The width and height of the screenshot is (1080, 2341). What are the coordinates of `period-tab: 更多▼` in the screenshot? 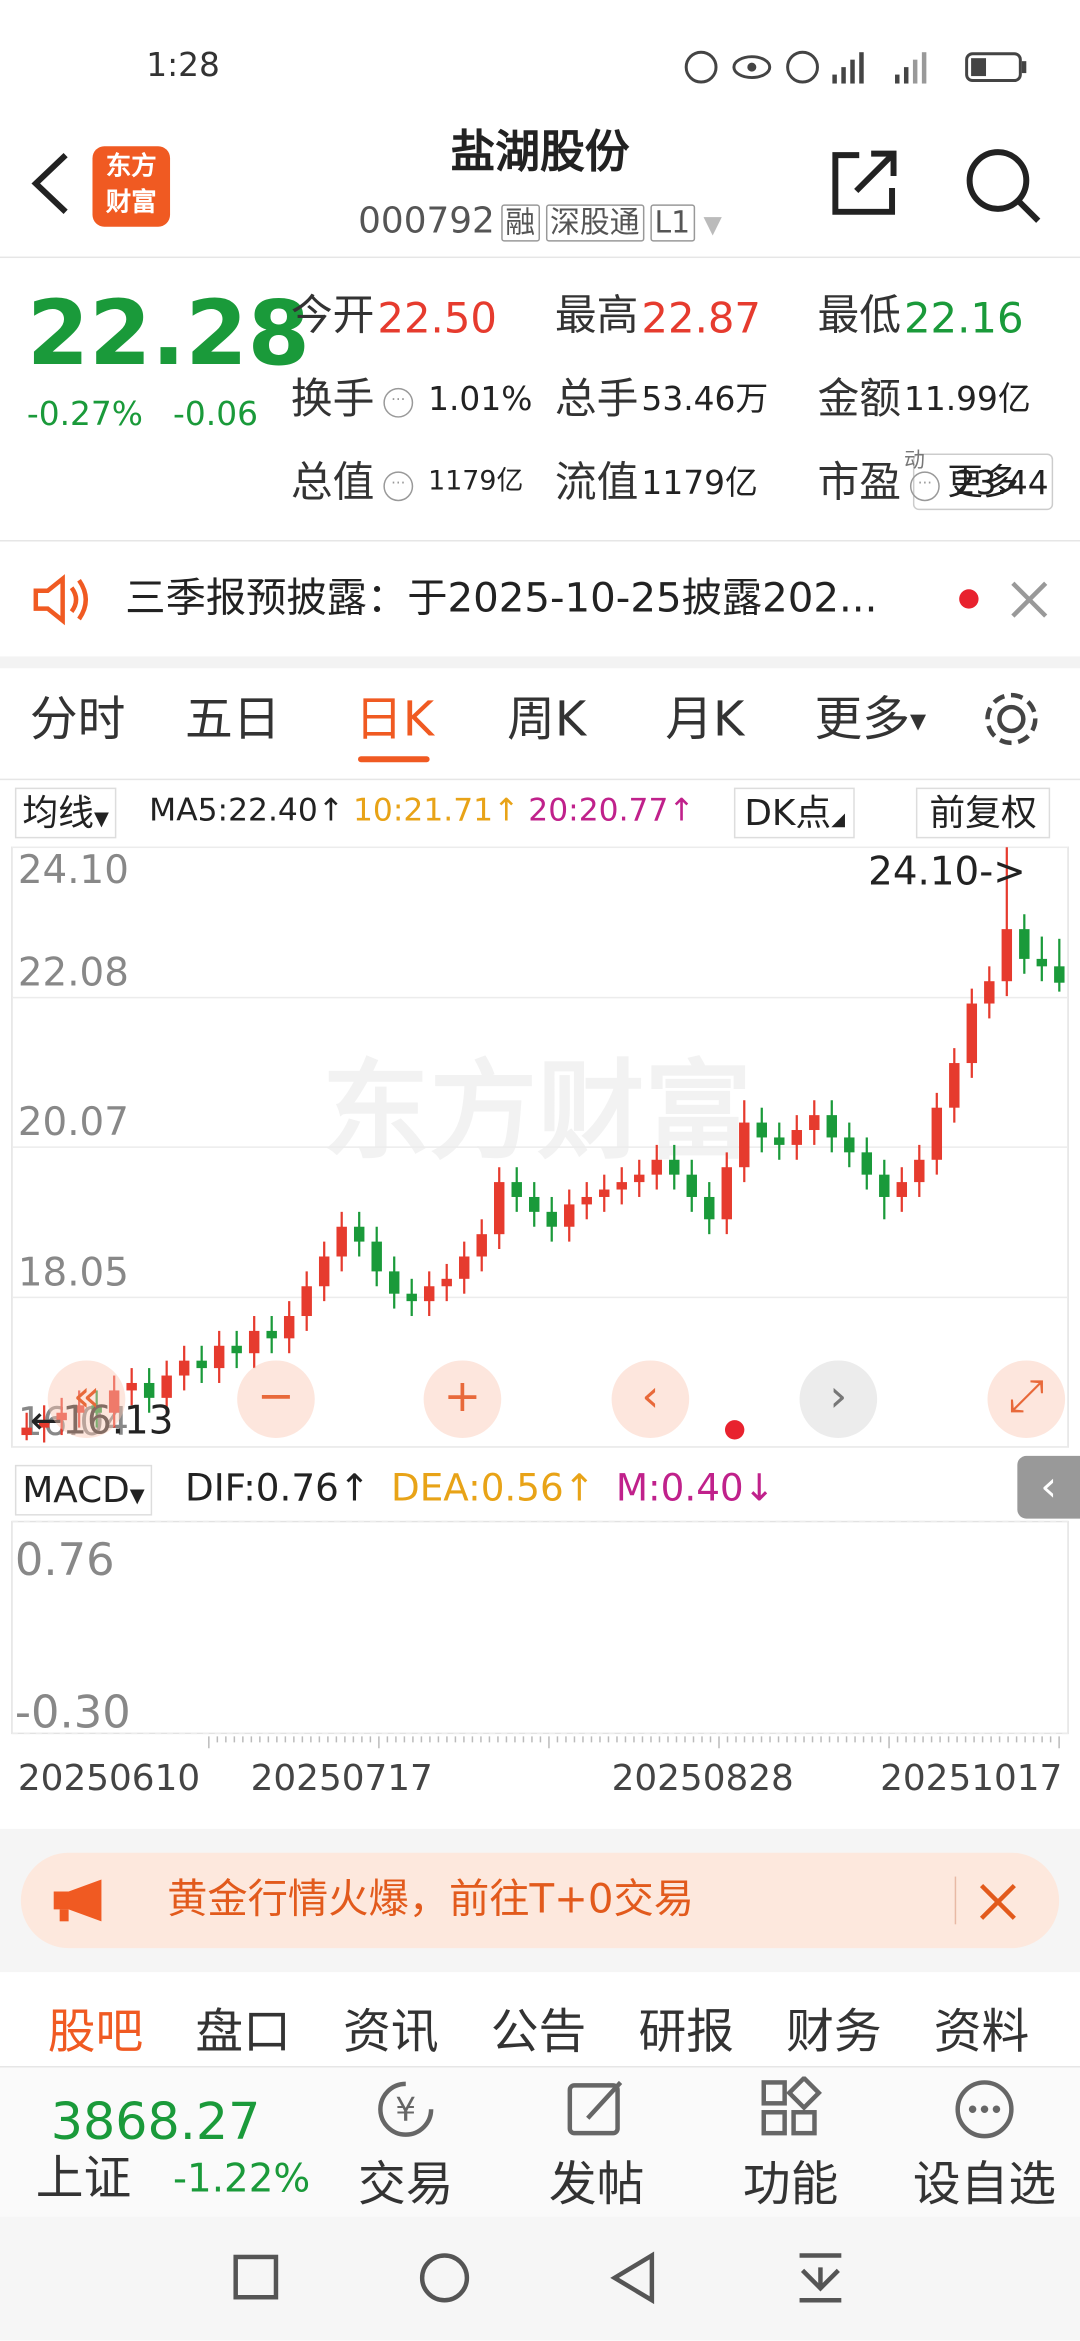 It's located at (870, 719).